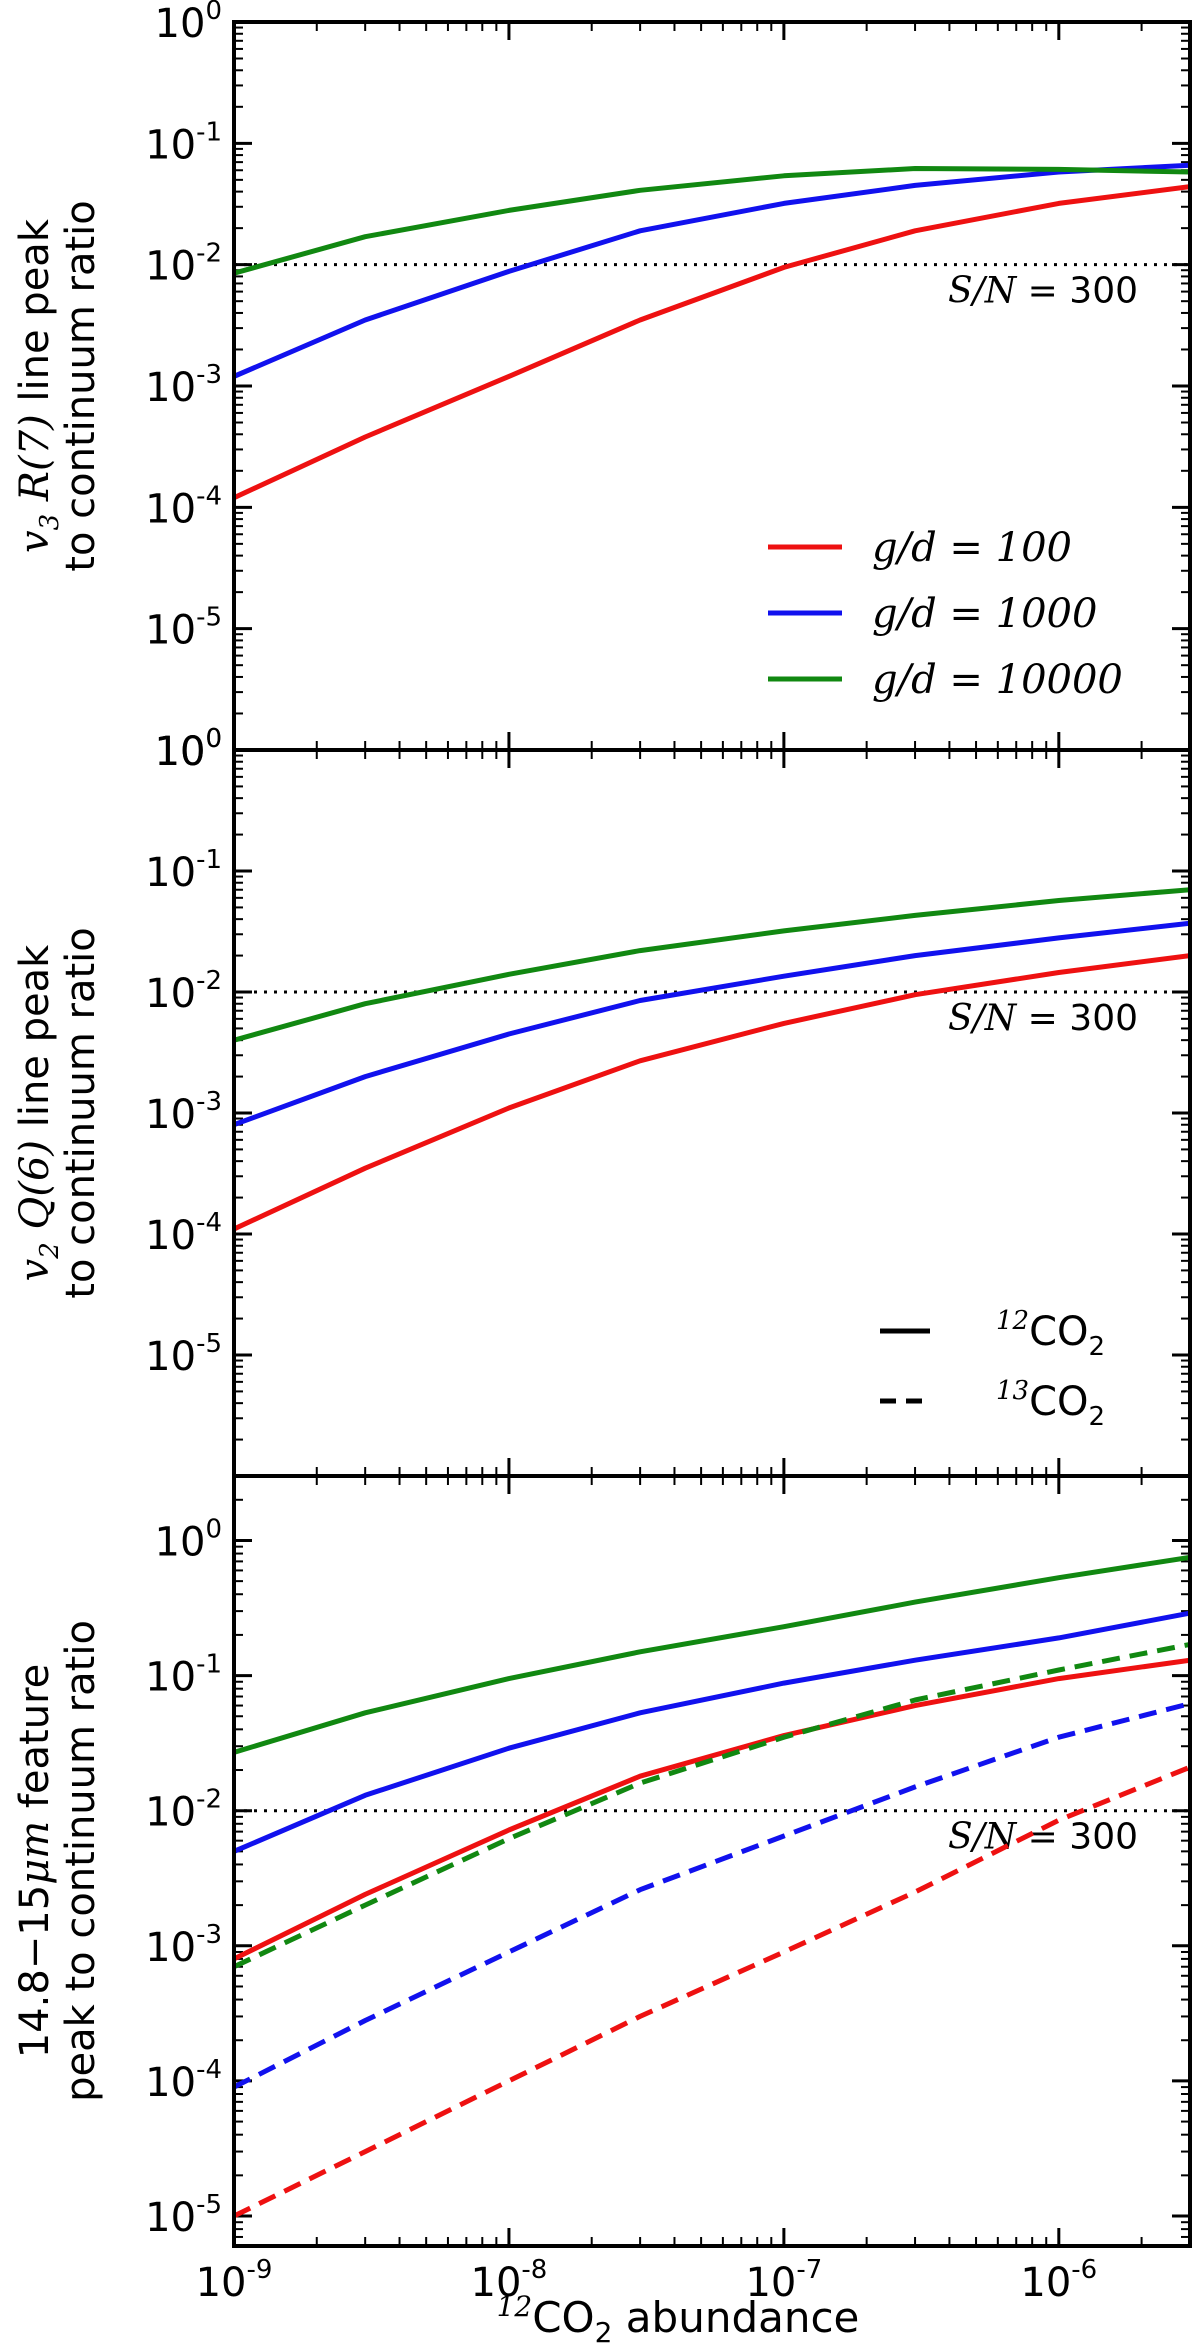  I want to click on y-axis-label-variable: R(7), so click(35, 464).